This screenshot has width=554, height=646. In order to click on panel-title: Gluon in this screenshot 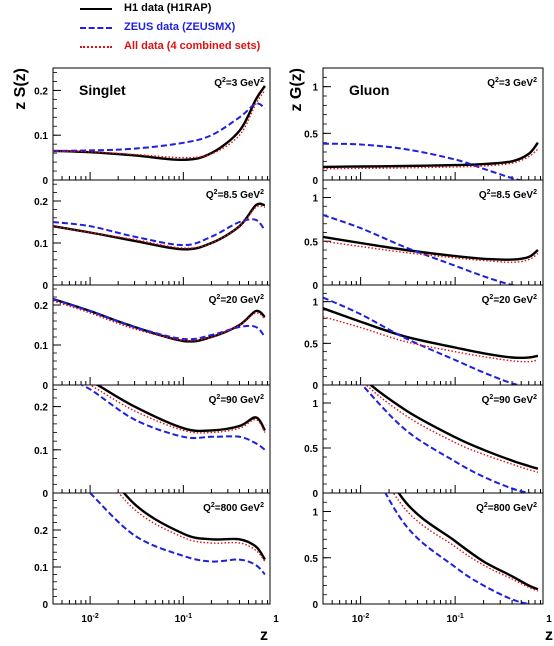, I will do `click(369, 90)`.